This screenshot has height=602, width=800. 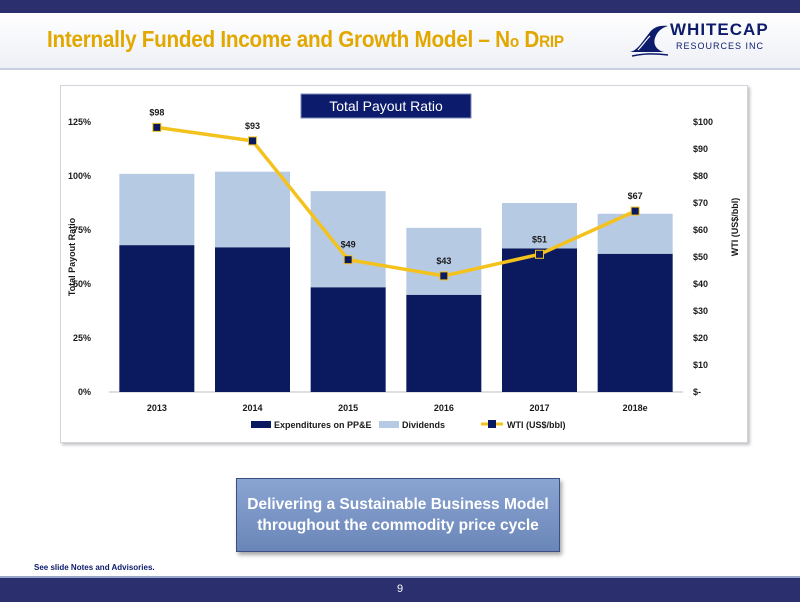 I want to click on x-tick-label: 2018e, so click(x=635, y=408).